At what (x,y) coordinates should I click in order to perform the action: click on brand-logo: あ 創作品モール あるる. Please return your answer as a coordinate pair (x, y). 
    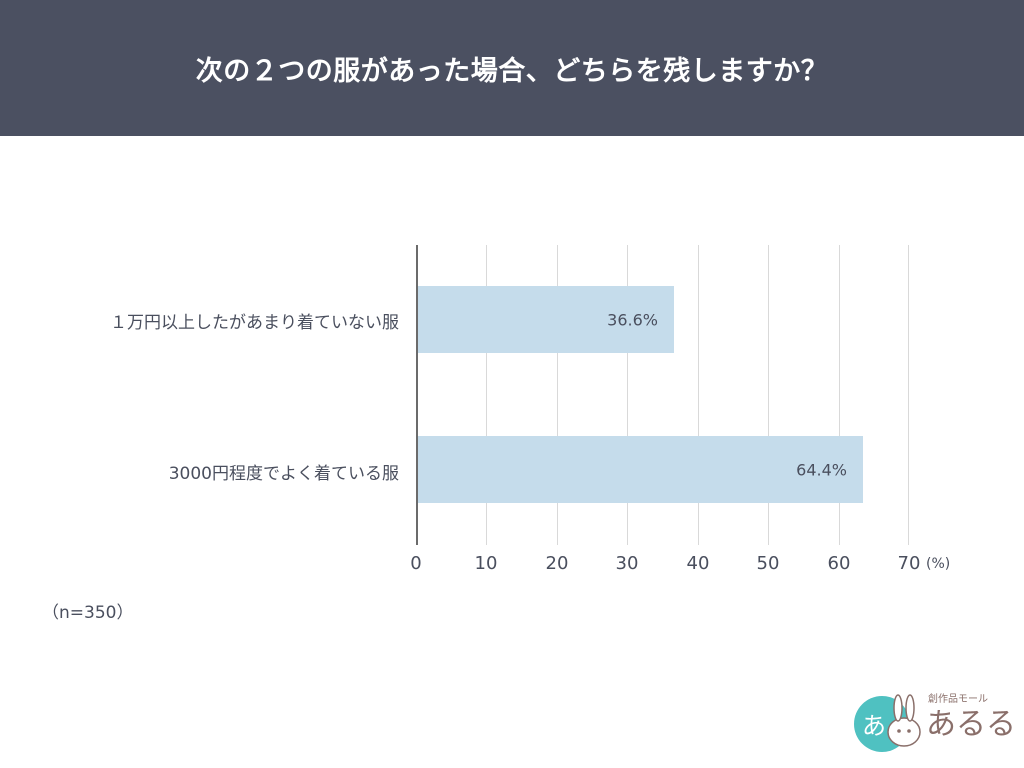
    Looking at the image, I should click on (934, 721).